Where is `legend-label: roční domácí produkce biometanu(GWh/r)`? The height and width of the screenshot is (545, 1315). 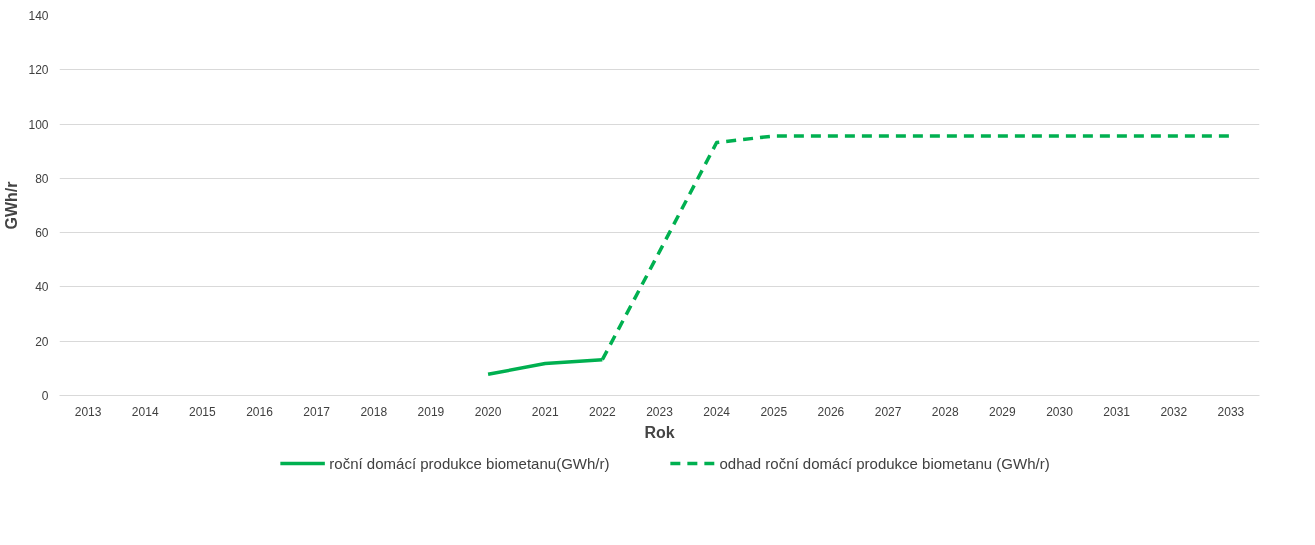 legend-label: roční domácí produkce biometanu(GWh/r) is located at coordinates (469, 463).